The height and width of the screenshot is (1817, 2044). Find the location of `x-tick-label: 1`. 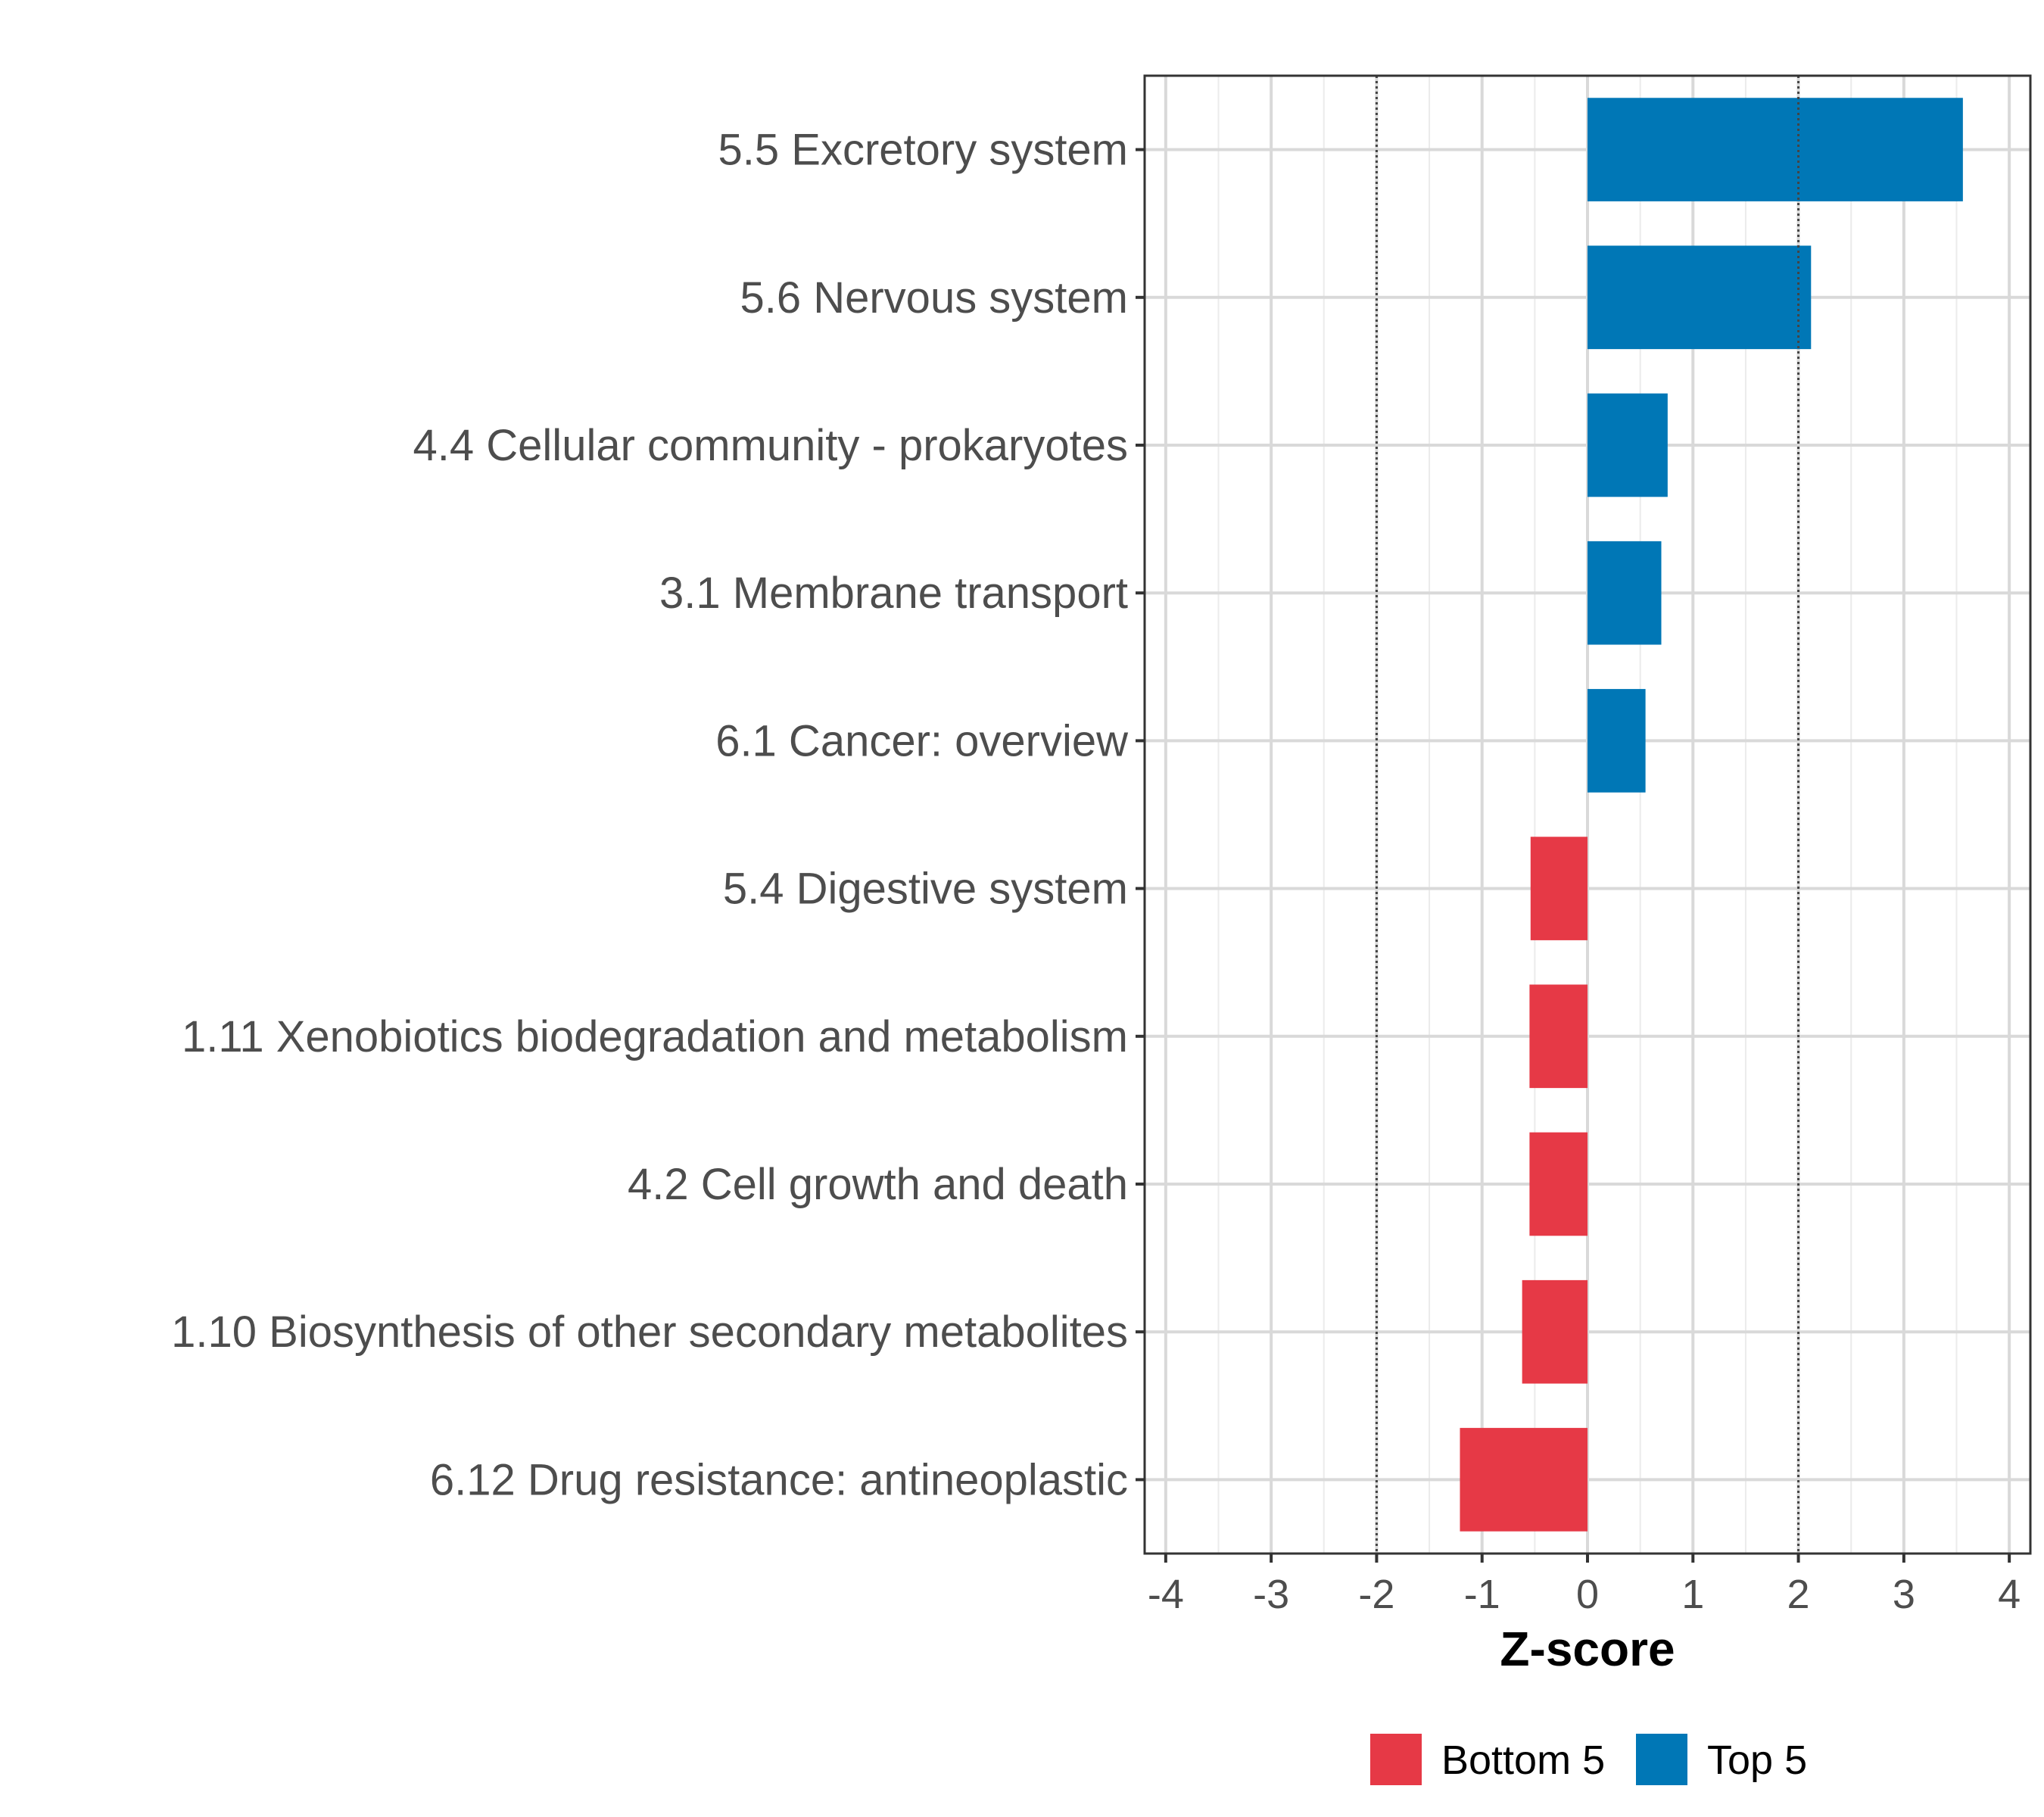

x-tick-label: 1 is located at coordinates (1692, 1594).